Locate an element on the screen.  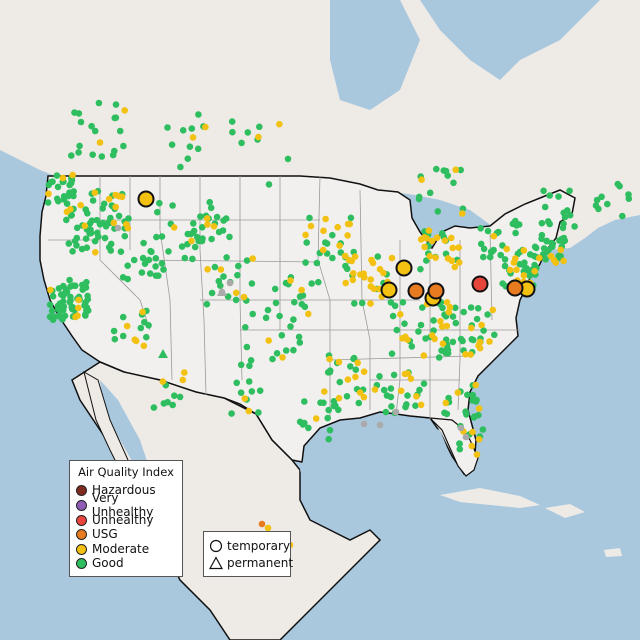
no-data-marker is located at coordinates (466, 437).